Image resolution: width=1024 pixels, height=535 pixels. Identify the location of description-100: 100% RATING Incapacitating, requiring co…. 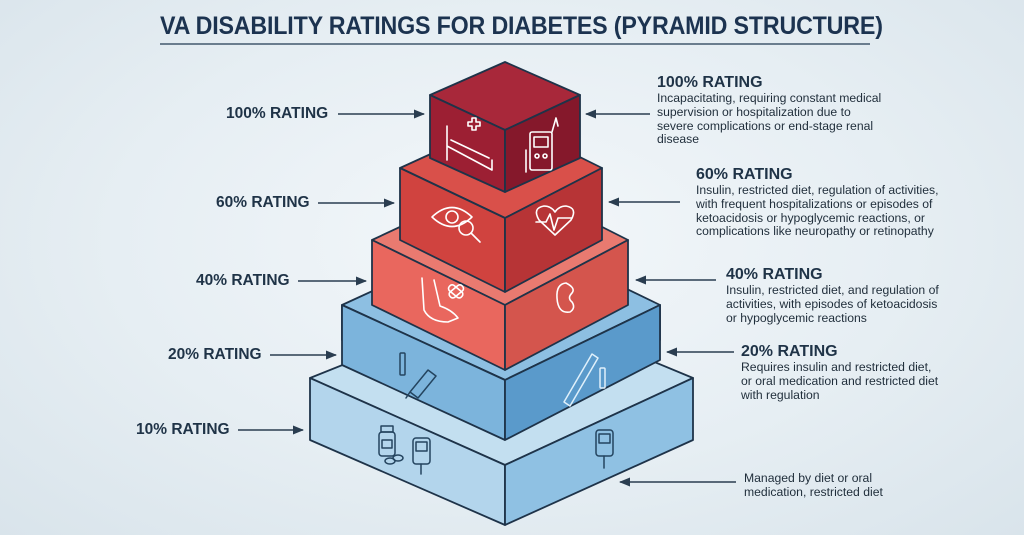
(769, 110).